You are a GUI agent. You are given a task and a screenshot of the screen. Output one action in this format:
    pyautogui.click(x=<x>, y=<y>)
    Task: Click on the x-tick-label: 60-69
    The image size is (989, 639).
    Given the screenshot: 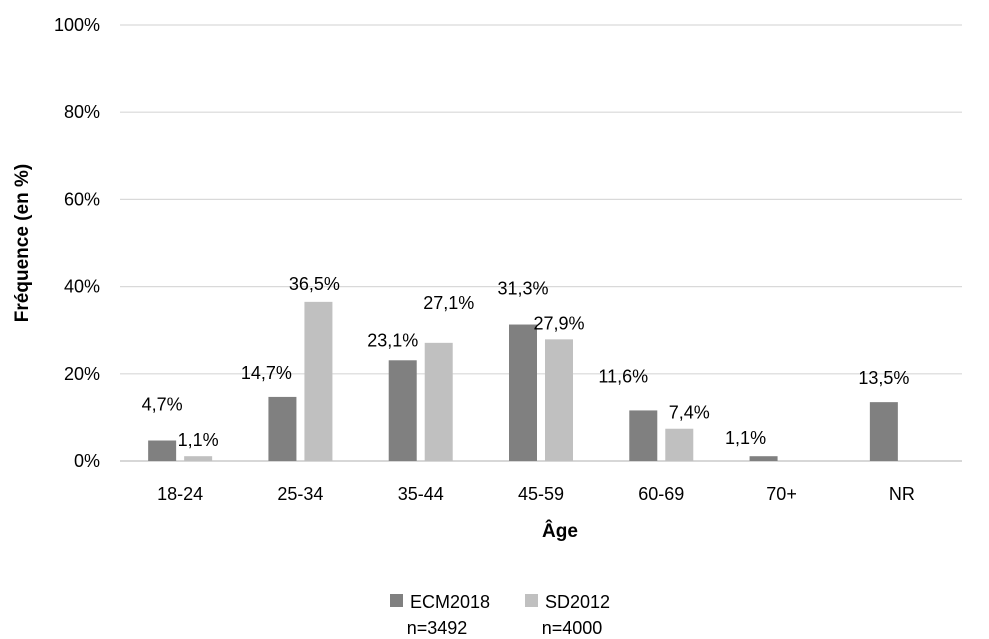 What is the action you would take?
    pyautogui.click(x=661, y=494)
    